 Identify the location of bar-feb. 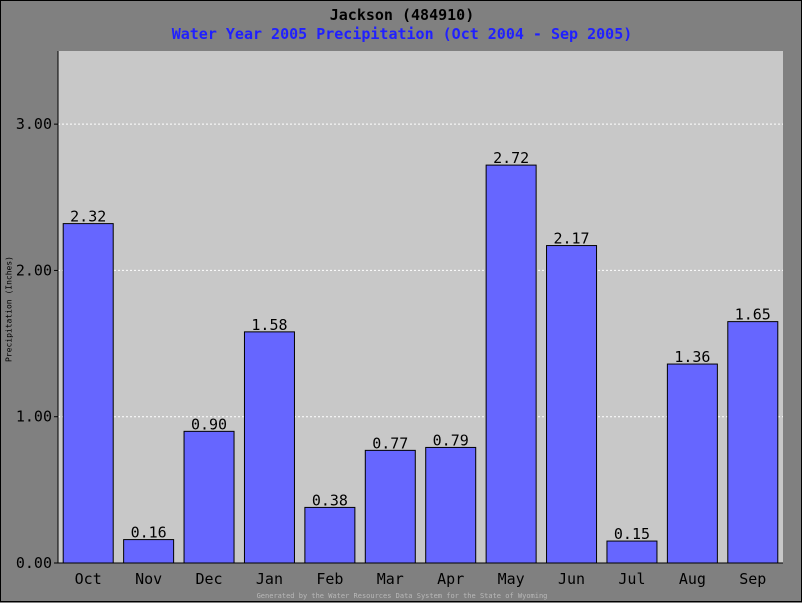
(330, 535).